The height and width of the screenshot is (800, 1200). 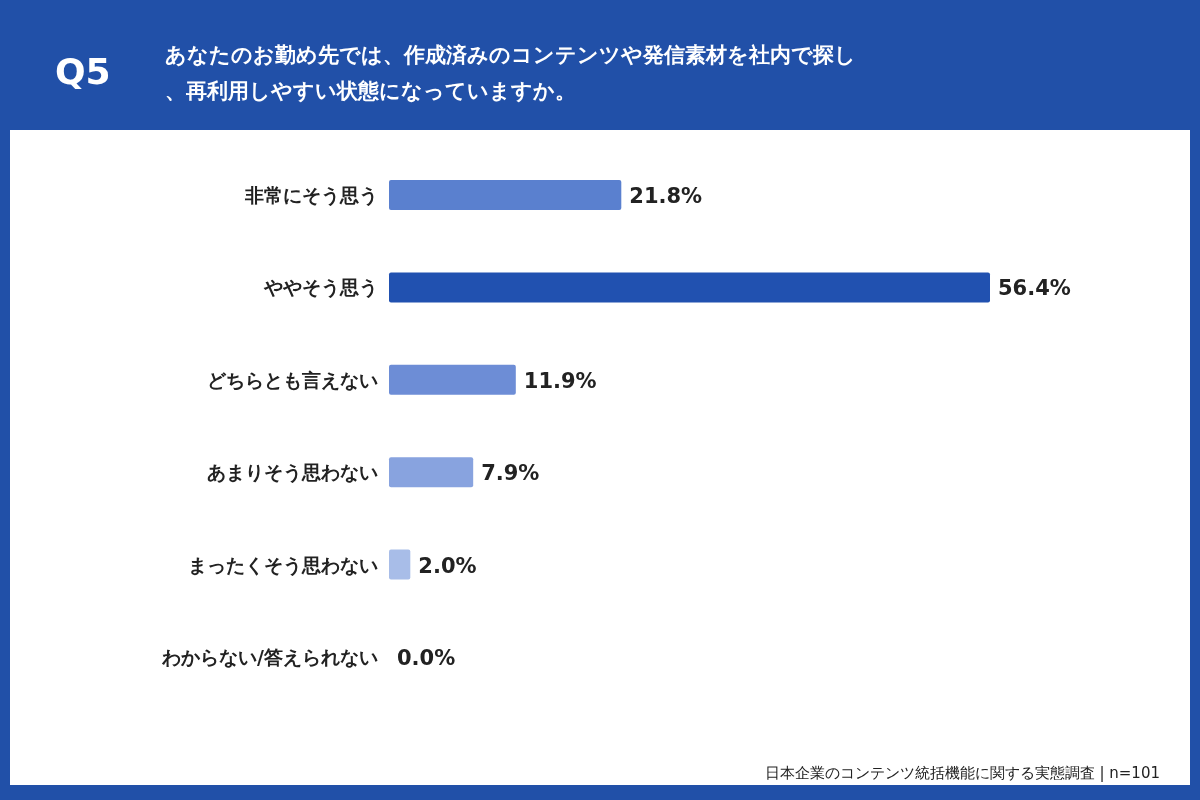 What do you see at coordinates (311, 195) in the screenshot?
I see `y-tick-label: 非常にそう思う` at bounding box center [311, 195].